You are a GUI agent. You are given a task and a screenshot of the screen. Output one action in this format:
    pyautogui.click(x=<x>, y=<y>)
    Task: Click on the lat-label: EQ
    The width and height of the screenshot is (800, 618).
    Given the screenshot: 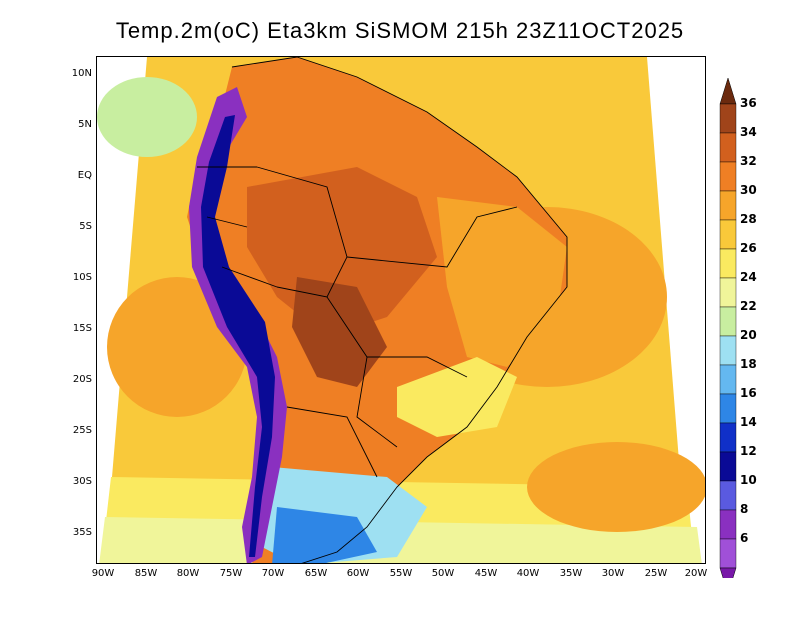 What is the action you would take?
    pyautogui.click(x=84, y=175)
    